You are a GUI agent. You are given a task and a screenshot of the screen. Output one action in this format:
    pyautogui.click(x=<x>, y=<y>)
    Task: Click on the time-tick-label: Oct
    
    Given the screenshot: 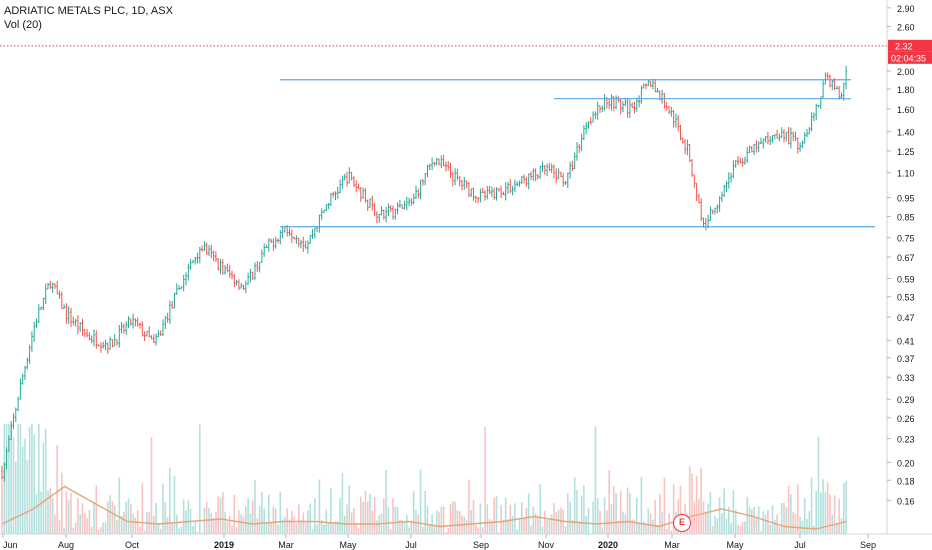 What is the action you would take?
    pyautogui.click(x=132, y=545)
    